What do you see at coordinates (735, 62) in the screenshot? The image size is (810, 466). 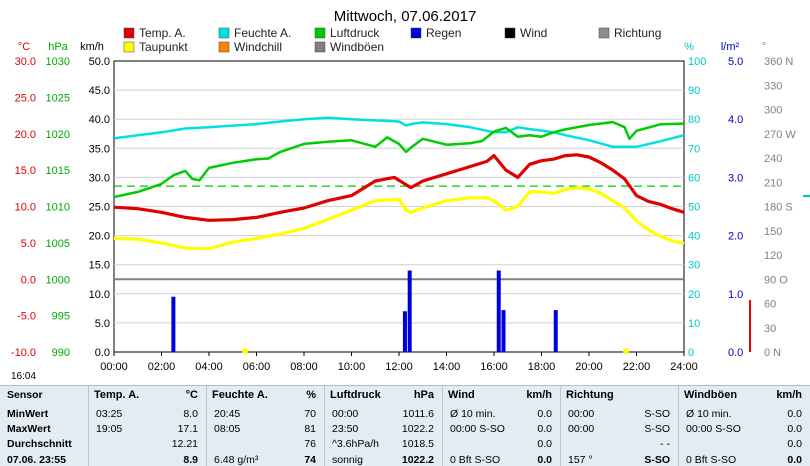 I see `rain-axis-tick: 5.0` at bounding box center [735, 62].